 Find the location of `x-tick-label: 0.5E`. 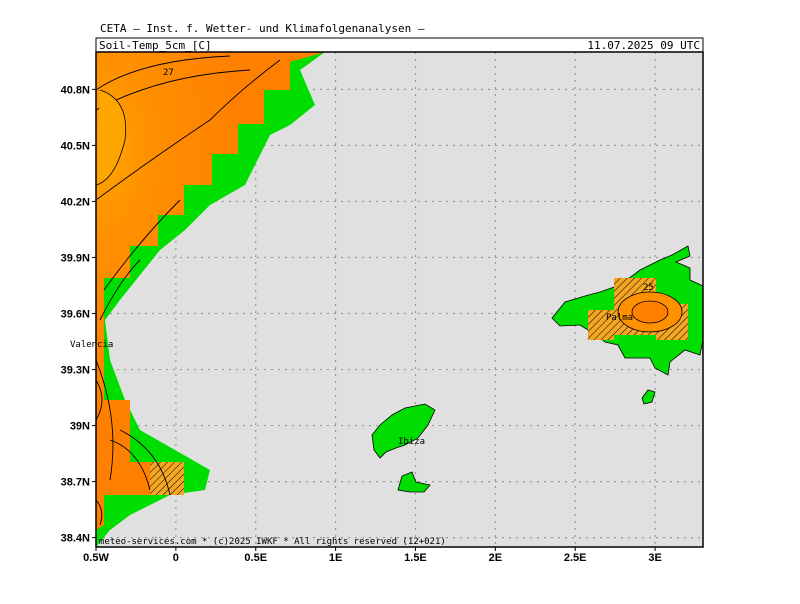

x-tick-label: 0.5E is located at coordinates (255, 558).